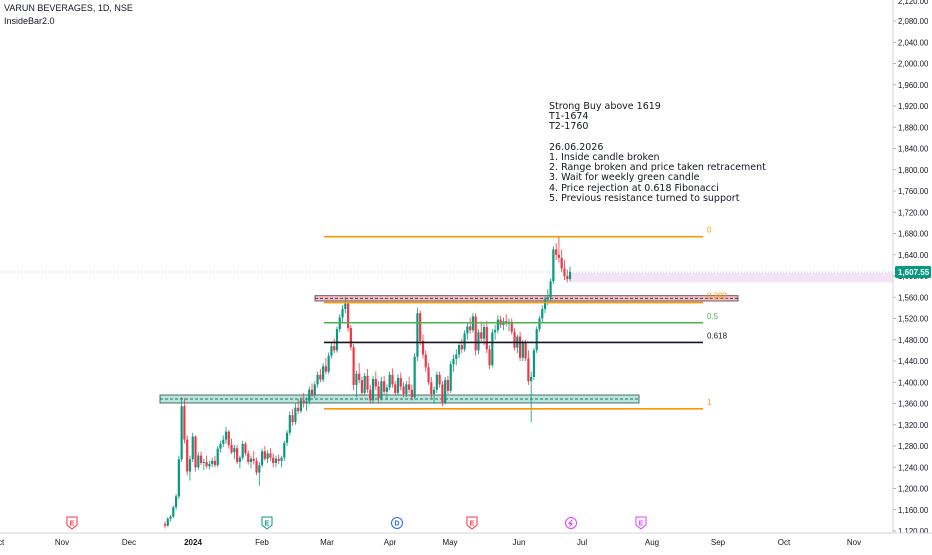 The image size is (932, 555). I want to click on note-line: T2-1760, so click(569, 127).